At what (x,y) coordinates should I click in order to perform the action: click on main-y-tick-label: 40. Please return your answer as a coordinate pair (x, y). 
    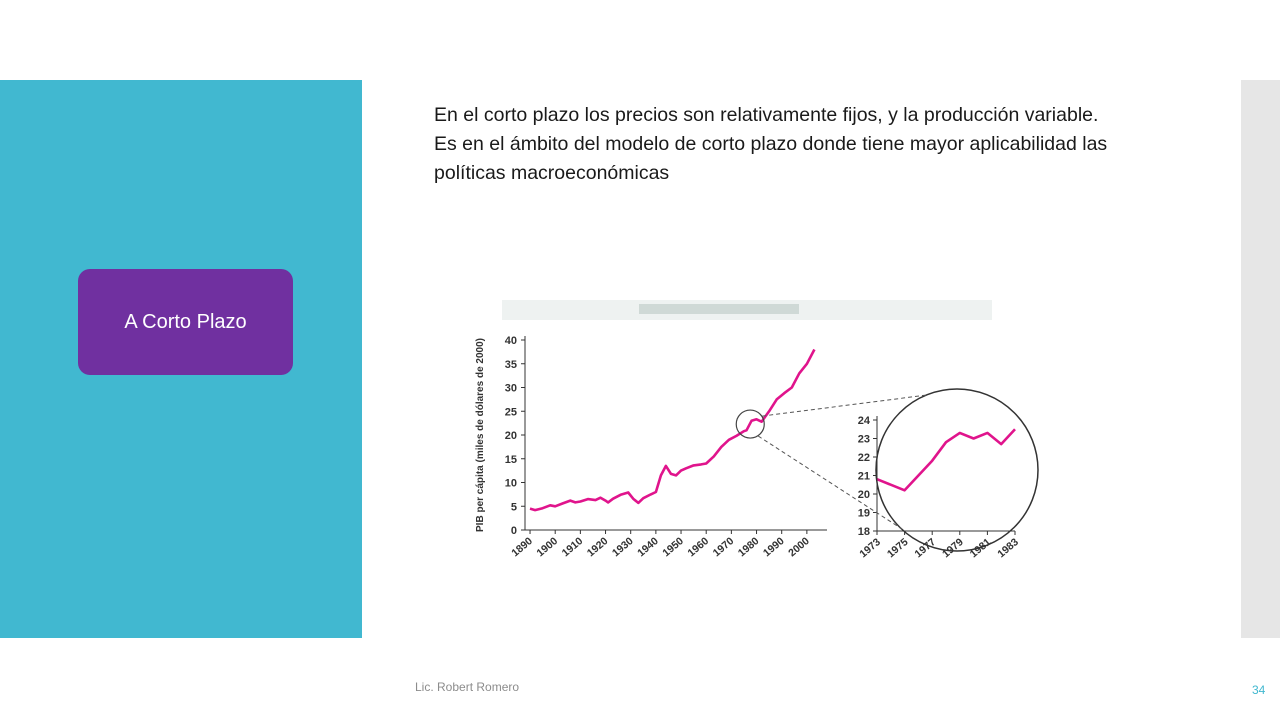
    Looking at the image, I should click on (511, 341).